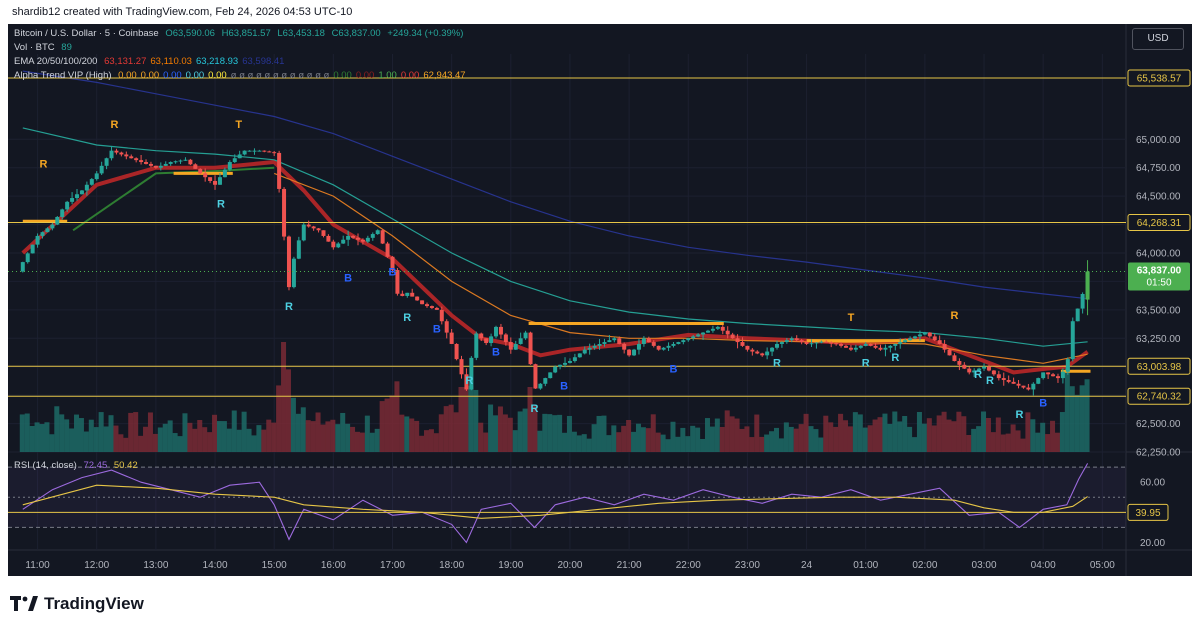 The width and height of the screenshot is (1200, 627). Describe the element at coordinates (34, 47) in the screenshot. I see `volume-label: Vol · BTC` at that location.